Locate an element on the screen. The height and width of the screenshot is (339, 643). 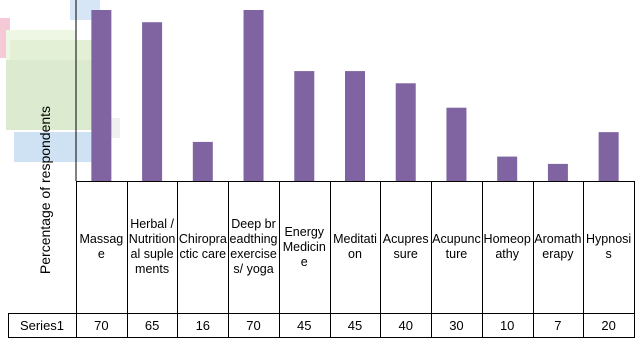
series-name-cell: Series1 is located at coordinates (42, 325).